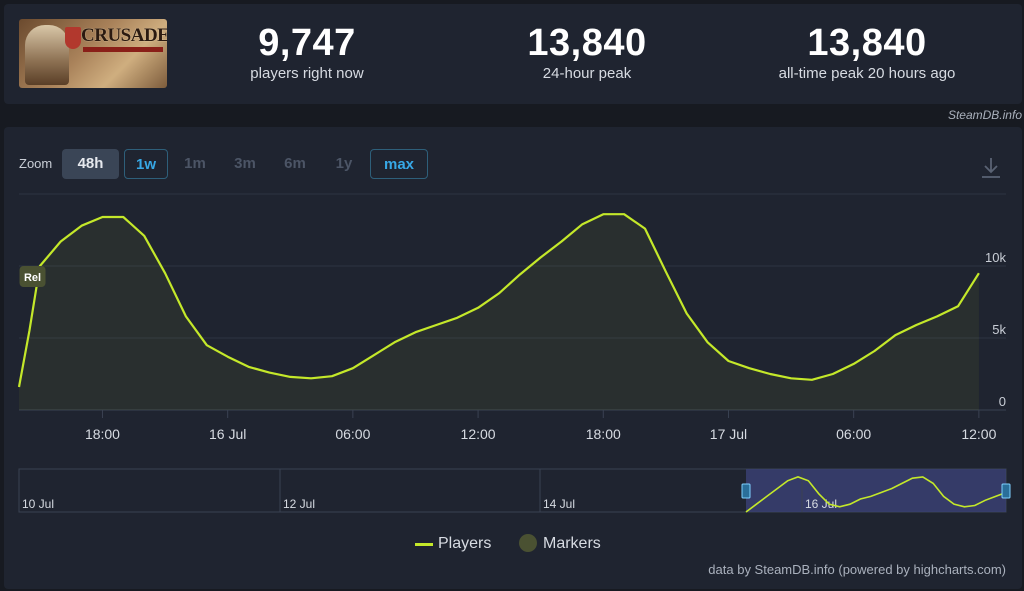 The width and height of the screenshot is (1024, 591). Describe the element at coordinates (587, 73) in the screenshot. I see `stat-label: 24-hour peak` at that location.